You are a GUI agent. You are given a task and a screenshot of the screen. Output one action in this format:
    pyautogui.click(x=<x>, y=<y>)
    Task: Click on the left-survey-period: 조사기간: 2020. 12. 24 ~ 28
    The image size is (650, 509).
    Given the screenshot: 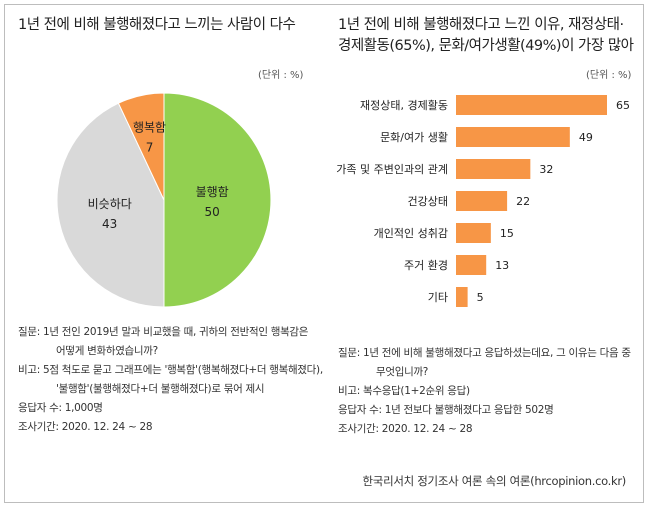 What is the action you would take?
    pyautogui.click(x=85, y=427)
    